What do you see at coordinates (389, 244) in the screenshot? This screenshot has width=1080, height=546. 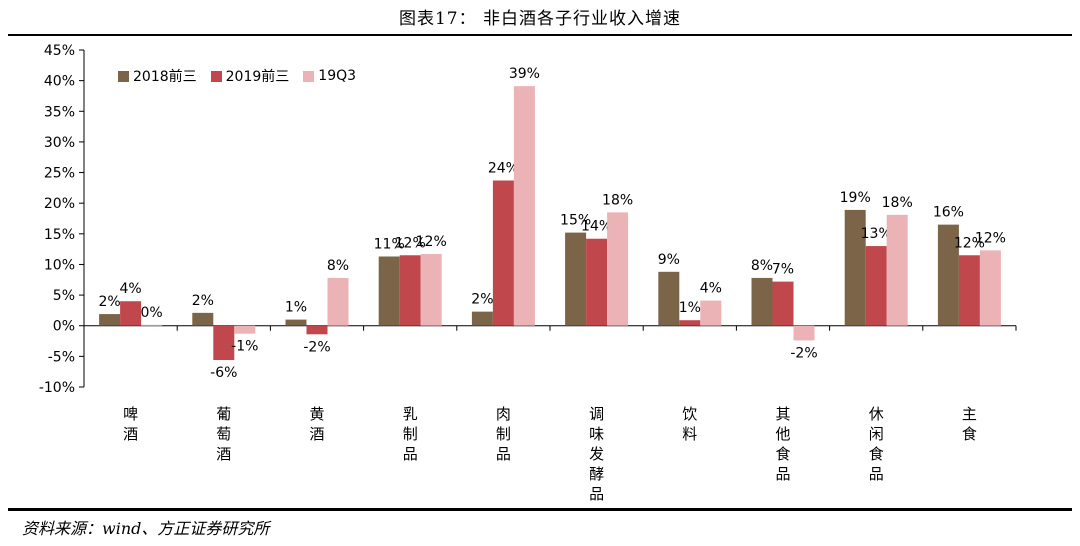 I see `data-label: 11%` at bounding box center [389, 244].